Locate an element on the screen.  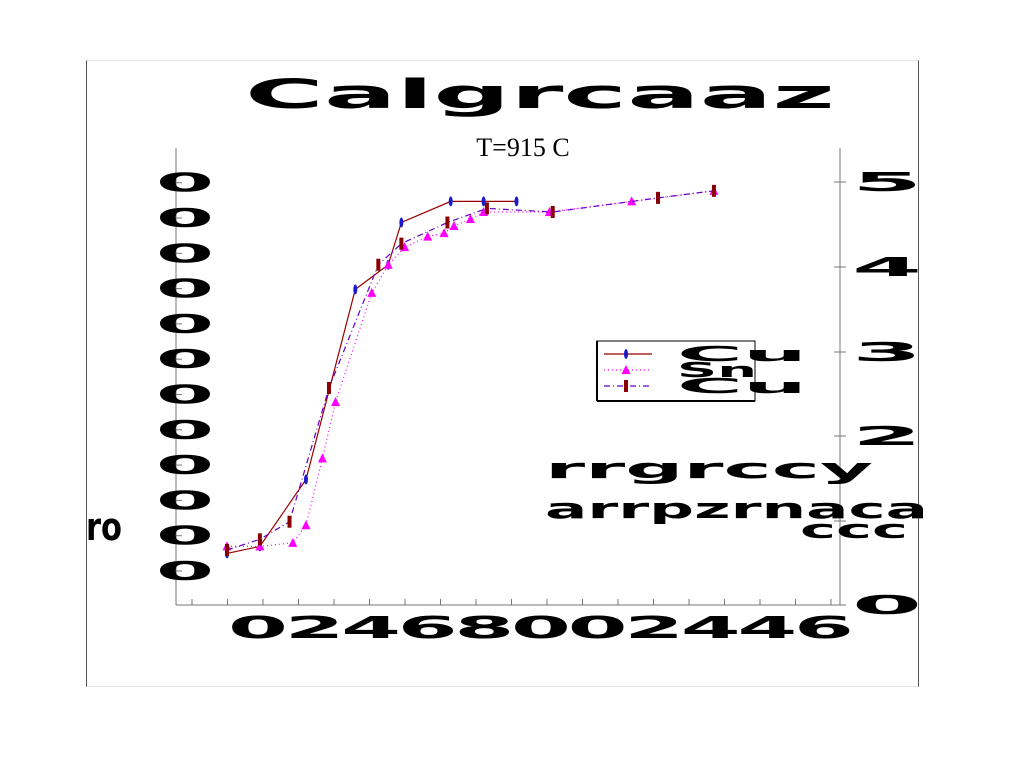
y2-tick-label: 3 is located at coordinates (887, 353).